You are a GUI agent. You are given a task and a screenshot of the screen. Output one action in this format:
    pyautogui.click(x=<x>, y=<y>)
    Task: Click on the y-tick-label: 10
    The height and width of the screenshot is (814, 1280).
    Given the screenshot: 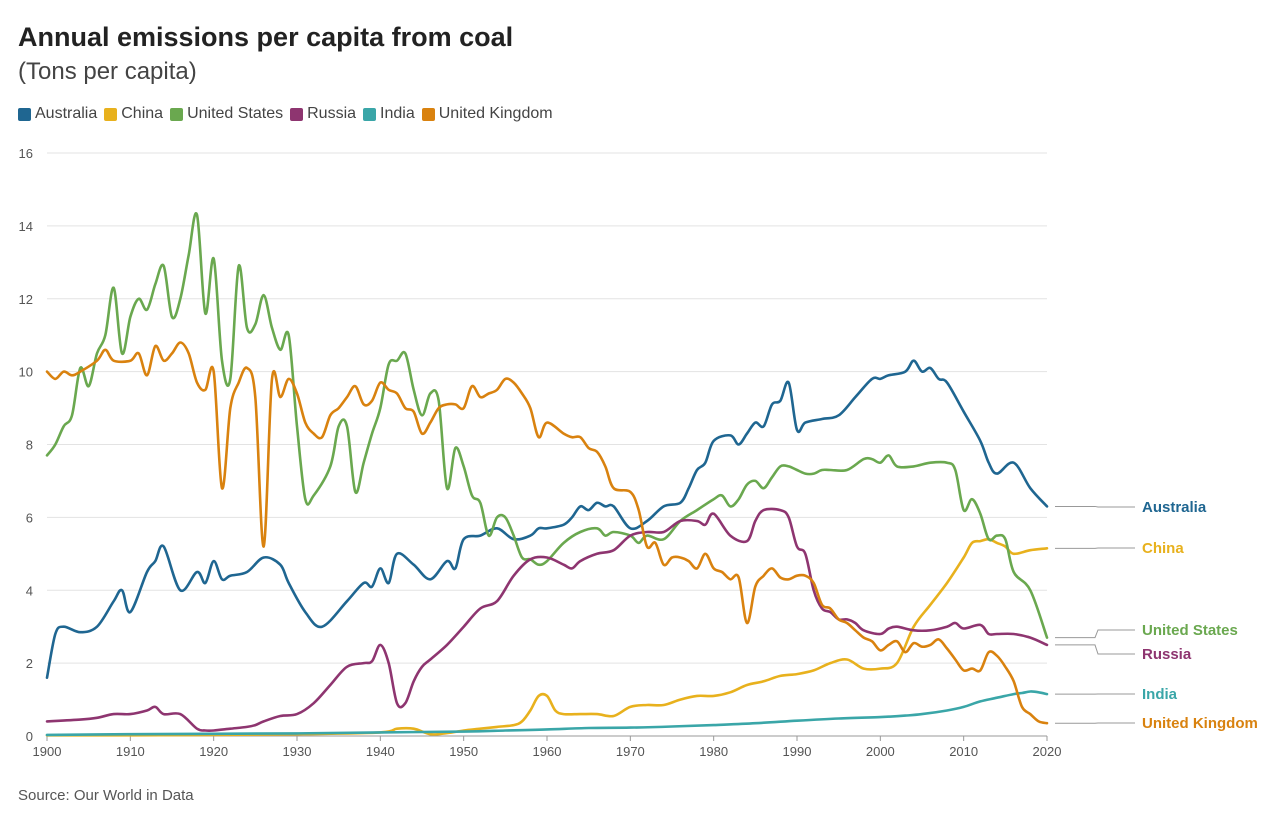 What is the action you would take?
    pyautogui.click(x=26, y=372)
    